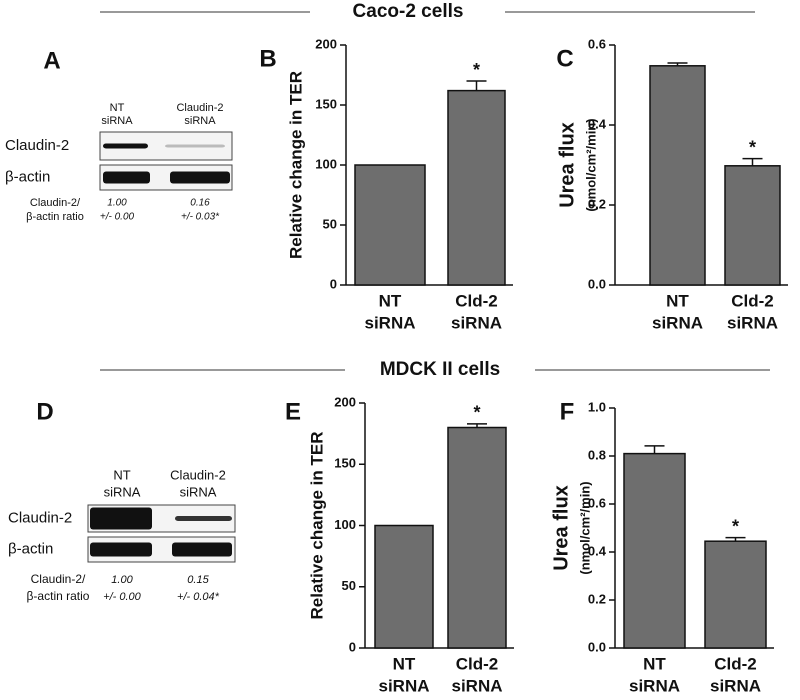 The image size is (800, 700). I want to click on panel-letter: C, so click(564, 58).